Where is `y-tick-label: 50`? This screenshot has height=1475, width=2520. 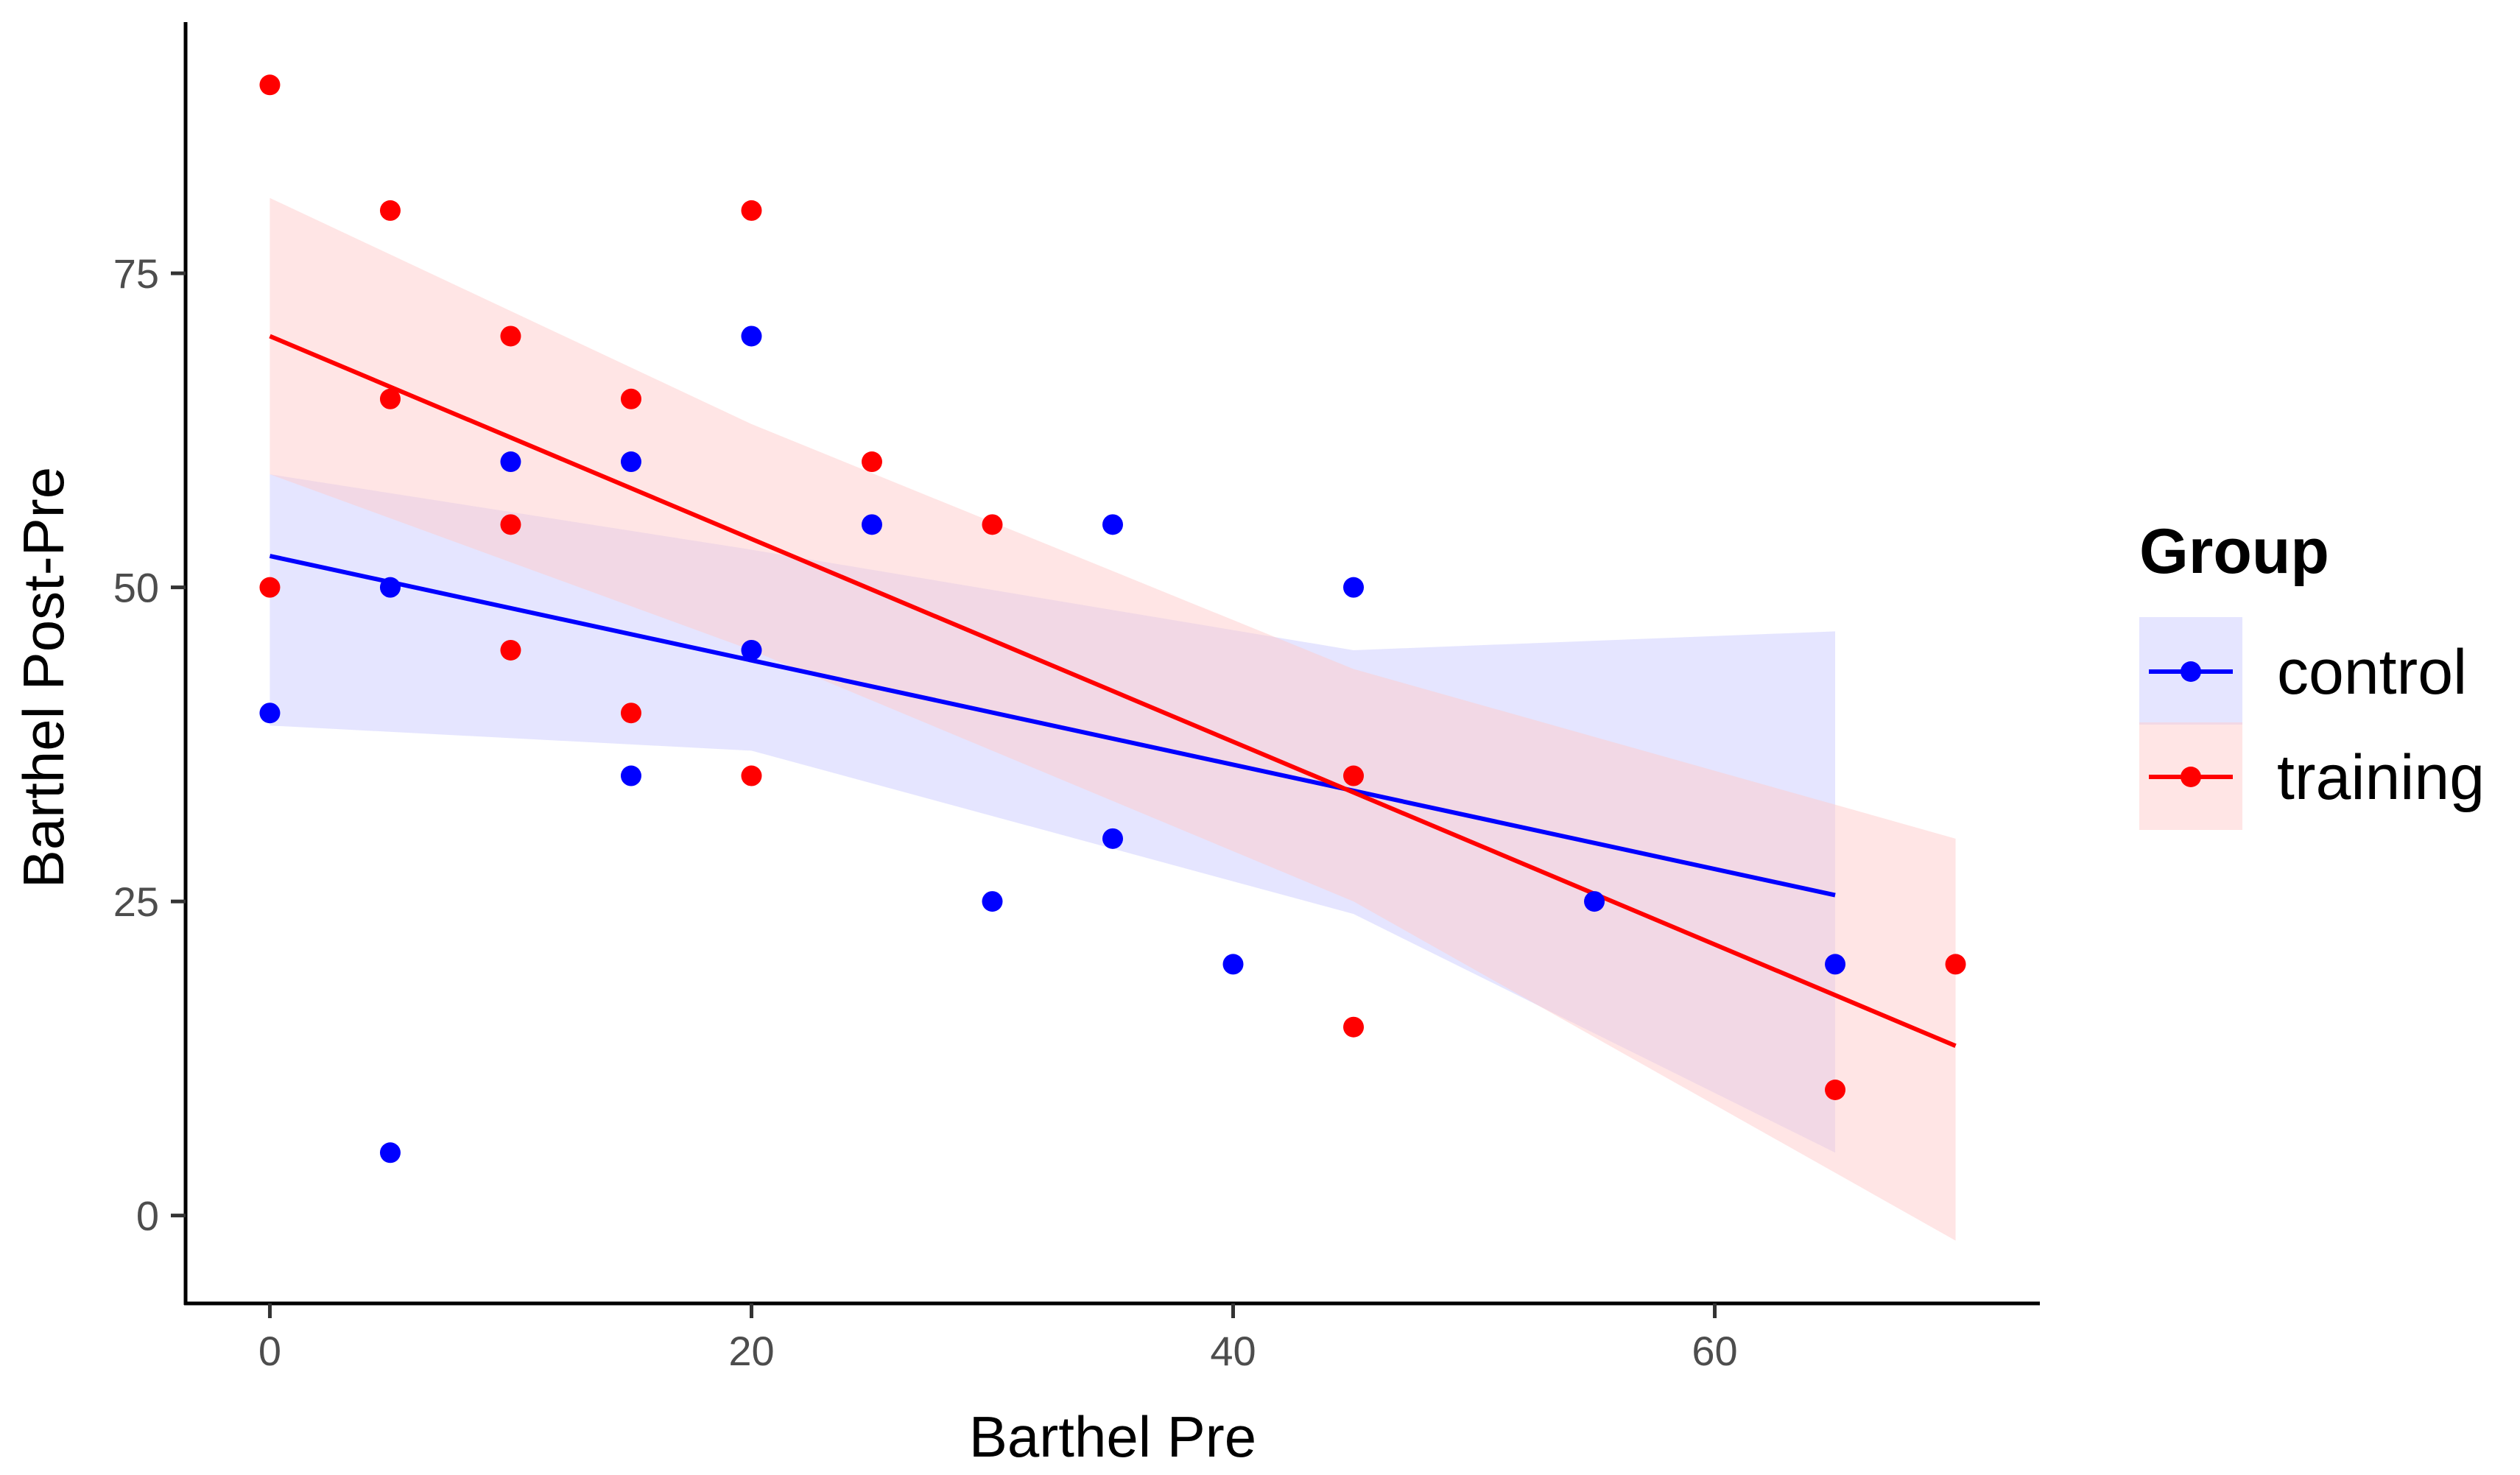 y-tick-label: 50 is located at coordinates (136, 588).